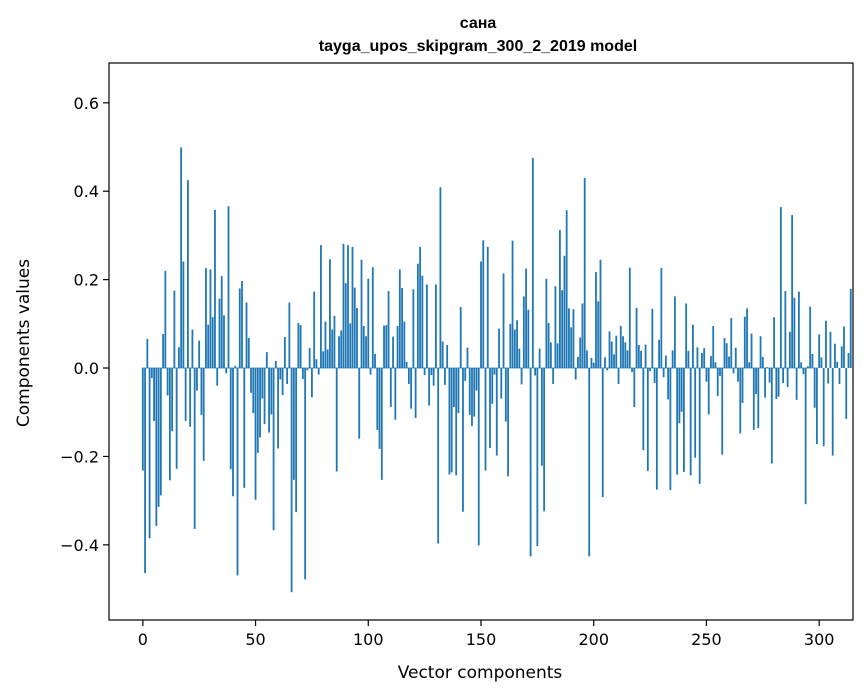  Describe the element at coordinates (593, 639) in the screenshot. I see `x-tick-label: 200` at that location.